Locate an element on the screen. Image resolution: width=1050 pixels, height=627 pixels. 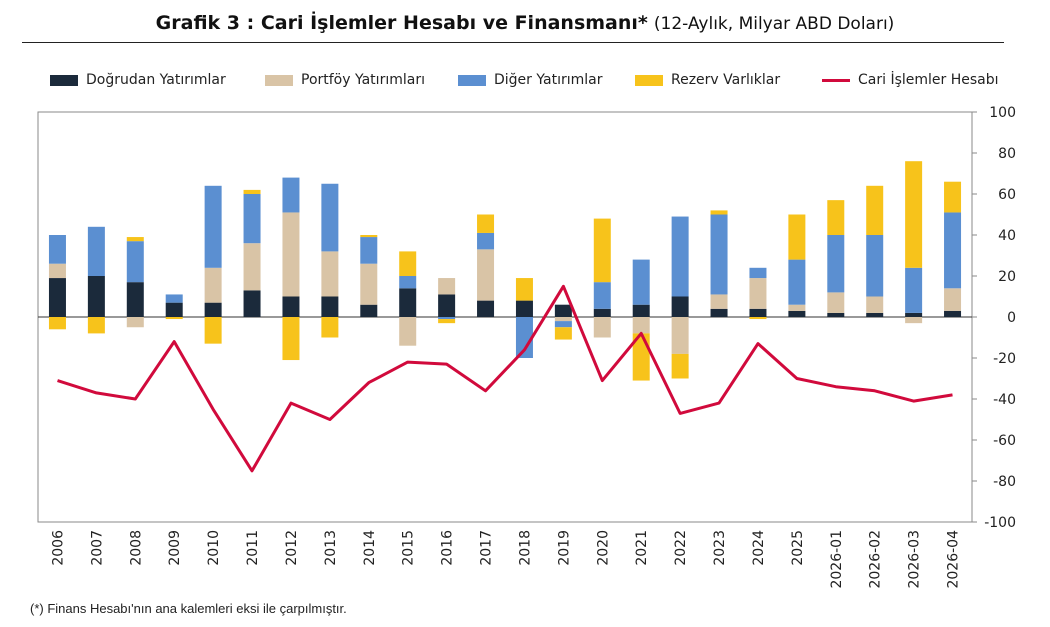
x-tick-label: 2021 is located at coordinates (642, 548).